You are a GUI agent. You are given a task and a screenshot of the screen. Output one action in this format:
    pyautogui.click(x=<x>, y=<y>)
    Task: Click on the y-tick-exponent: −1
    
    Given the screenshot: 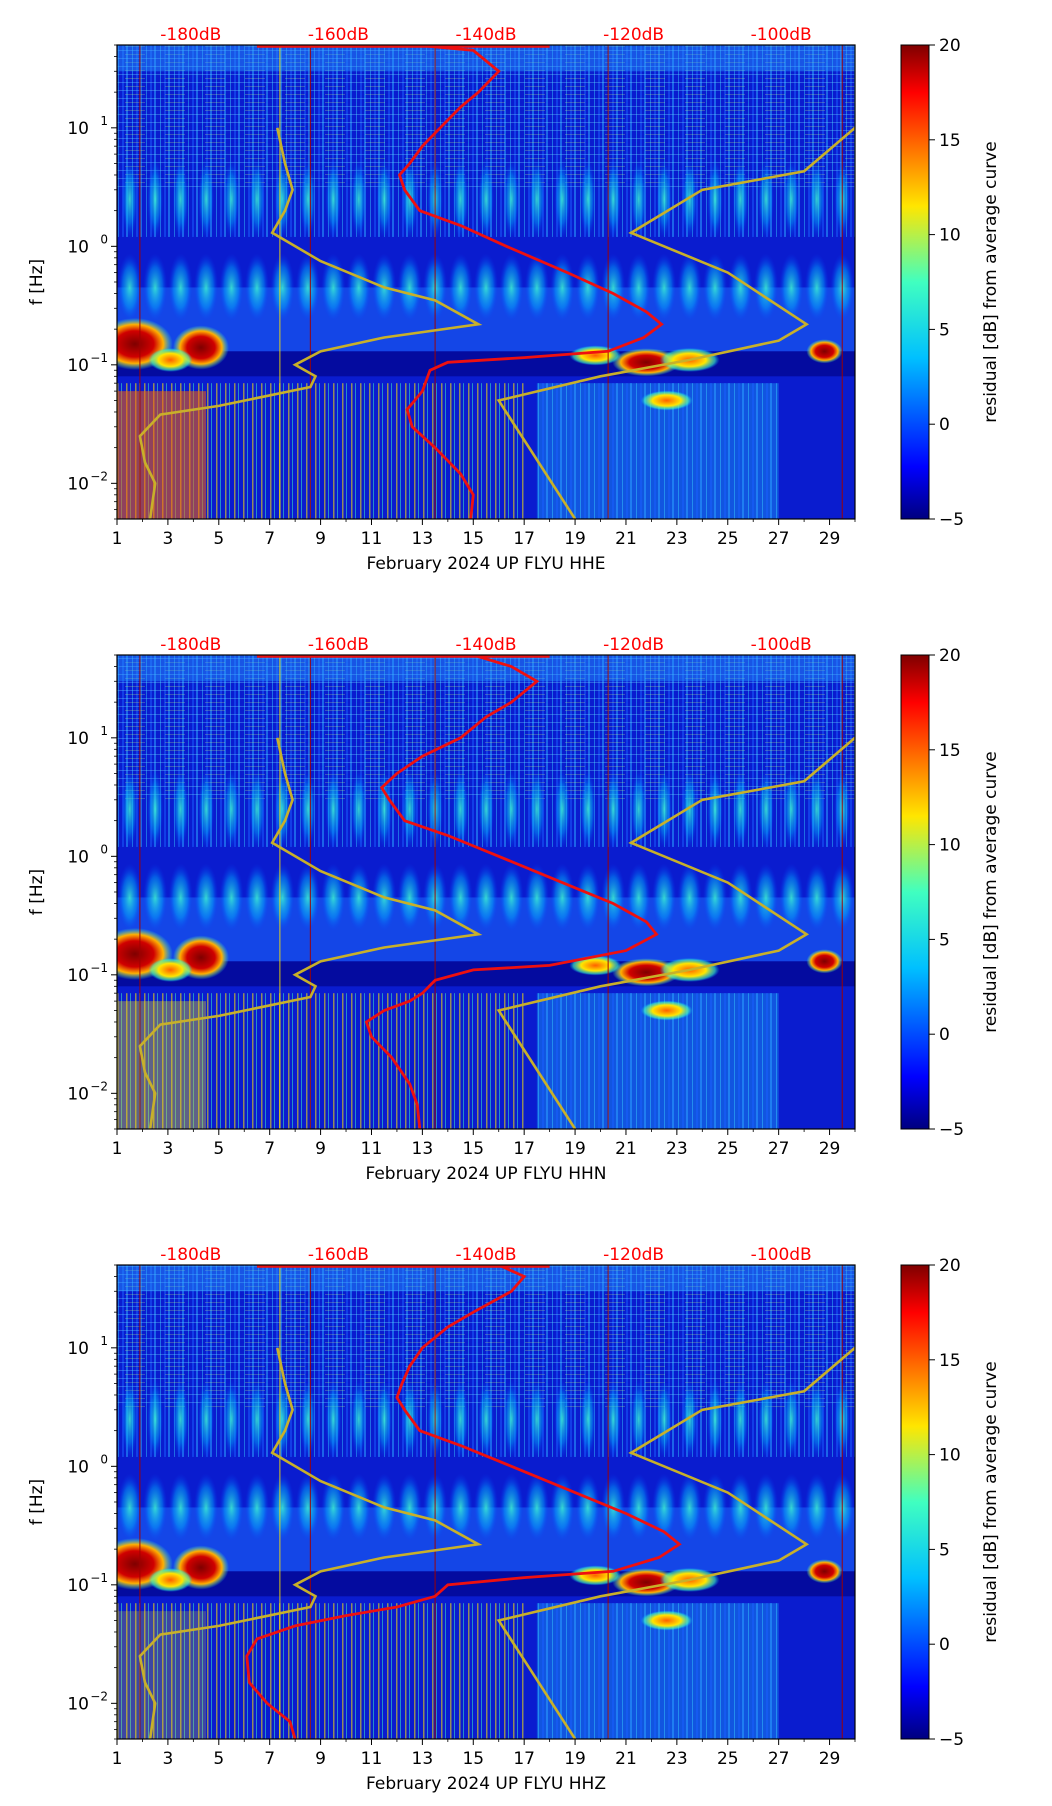 What is the action you would take?
    pyautogui.click(x=99, y=358)
    